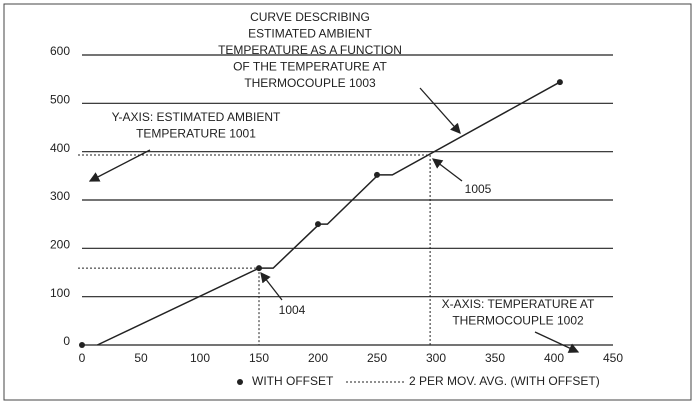  Describe the element at coordinates (82, 345) in the screenshot. I see `point` at that location.